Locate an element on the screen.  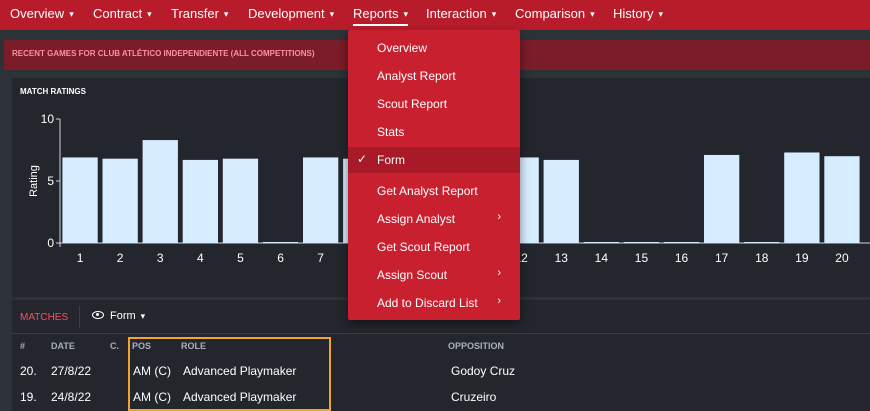
menu-item-overview: Overview is located at coordinates (434, 48).